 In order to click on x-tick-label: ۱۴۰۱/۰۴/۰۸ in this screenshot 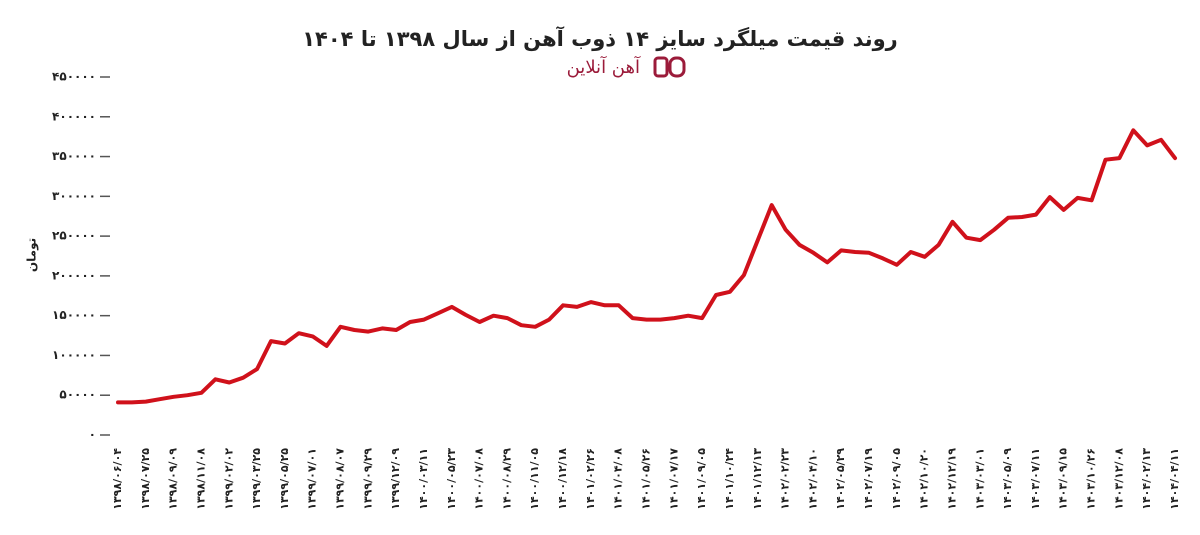, I will do `click(618, 479)`.